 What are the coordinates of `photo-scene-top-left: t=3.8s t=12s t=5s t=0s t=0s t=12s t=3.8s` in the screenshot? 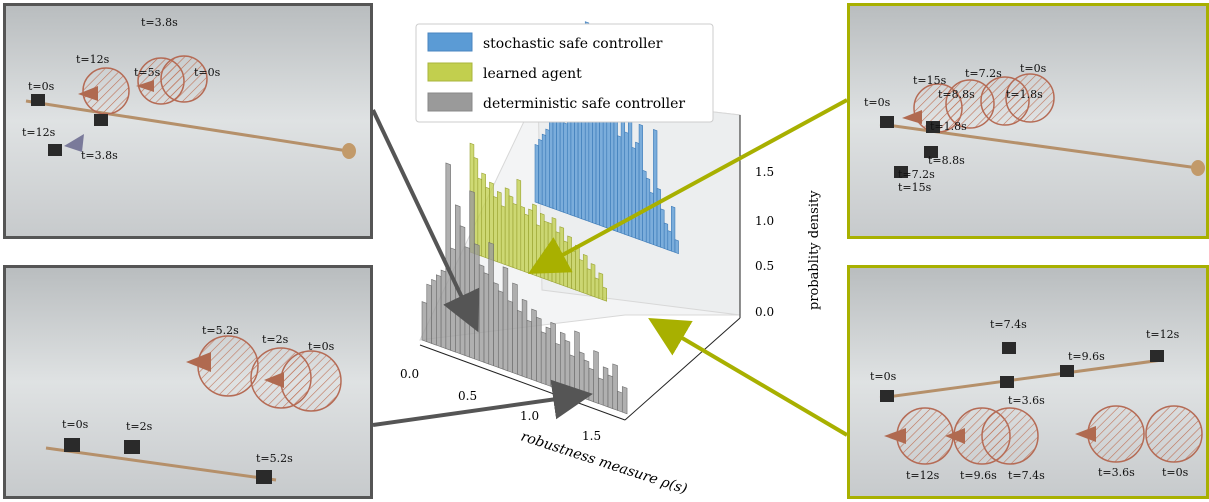 It's located at (188, 121).